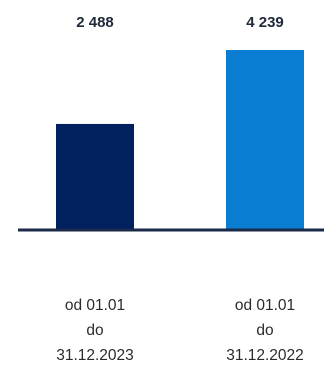  Describe the element at coordinates (95, 355) in the screenshot. I see `category-label-line: 31.12.2023` at that location.